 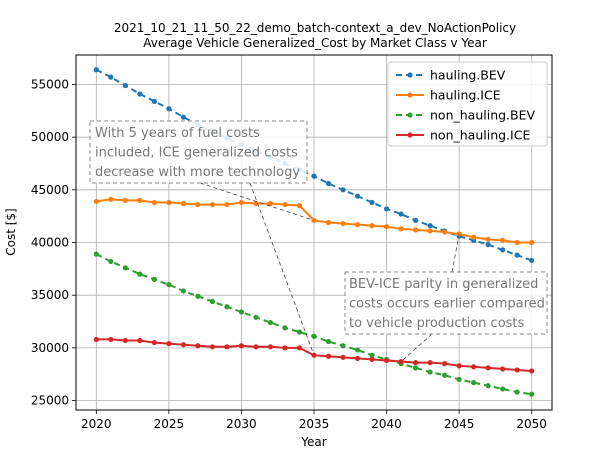 What do you see at coordinates (197, 172) in the screenshot?
I see `annotation-text: decrease with more technology` at bounding box center [197, 172].